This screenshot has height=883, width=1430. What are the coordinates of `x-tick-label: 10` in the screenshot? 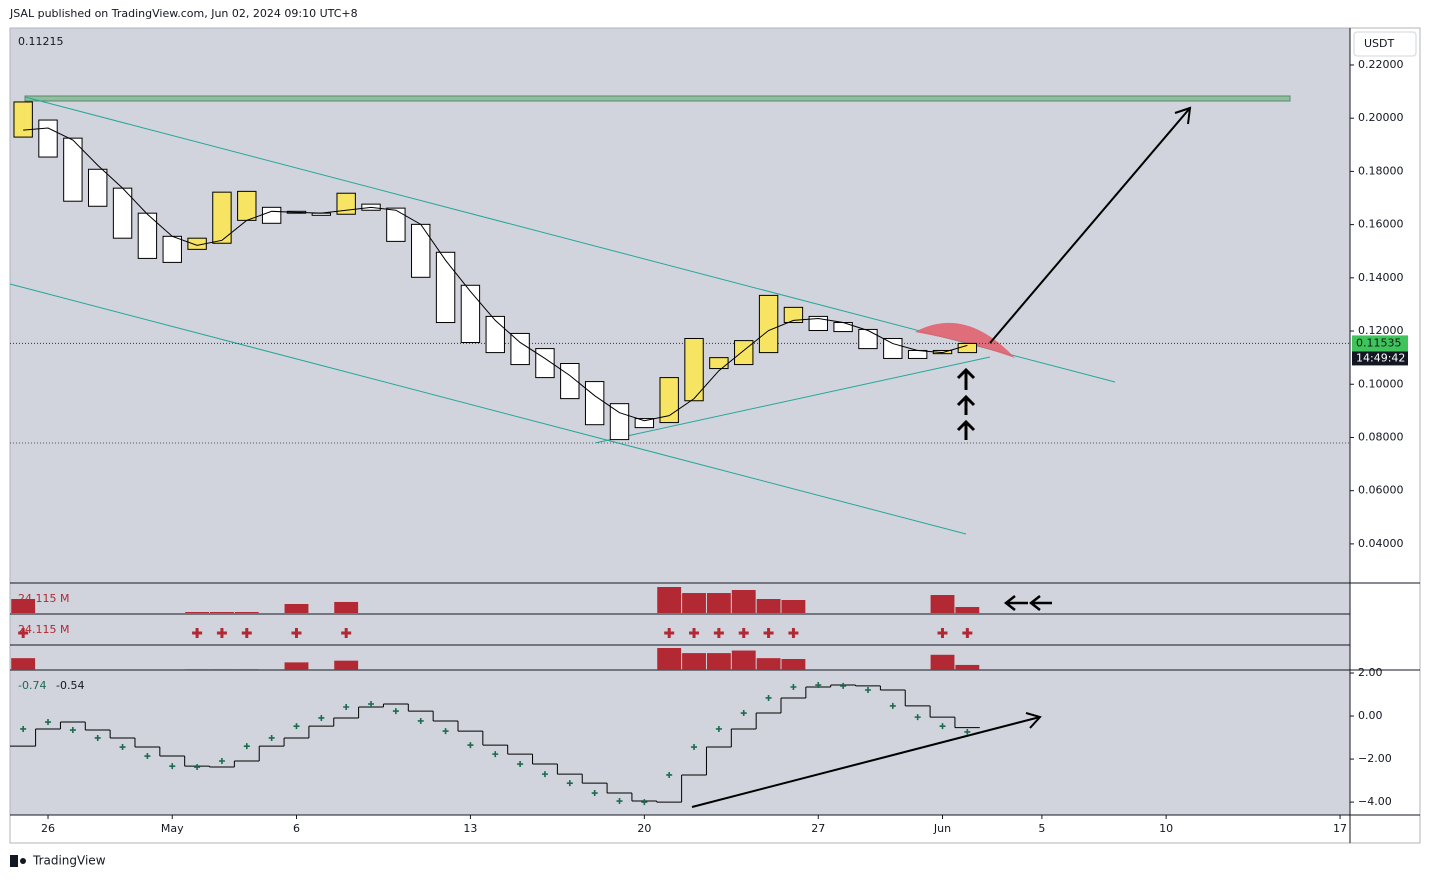 It's located at (1166, 828).